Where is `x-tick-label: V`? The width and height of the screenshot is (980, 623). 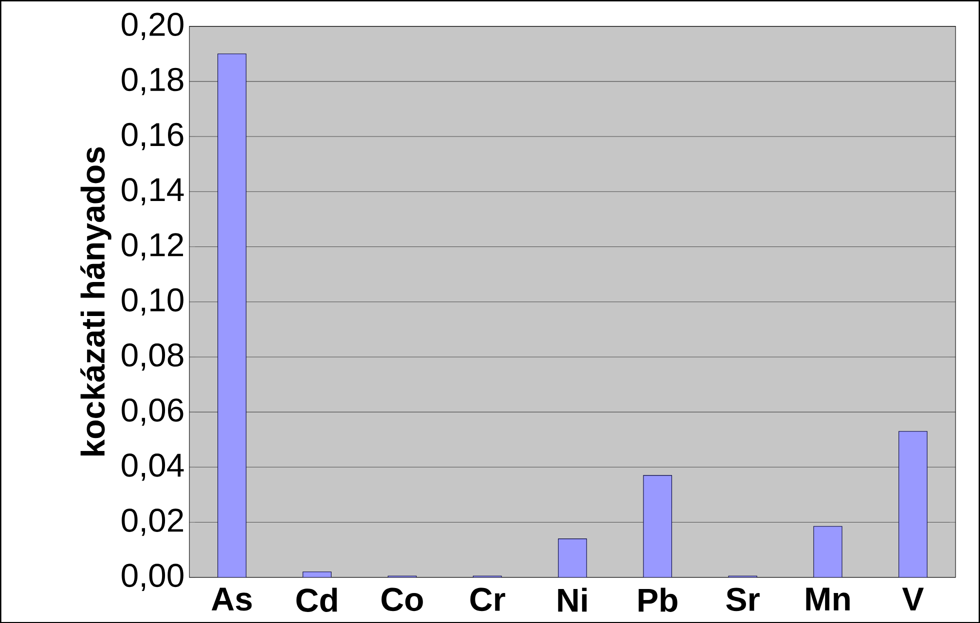 x-tick-label: V is located at coordinates (913, 599).